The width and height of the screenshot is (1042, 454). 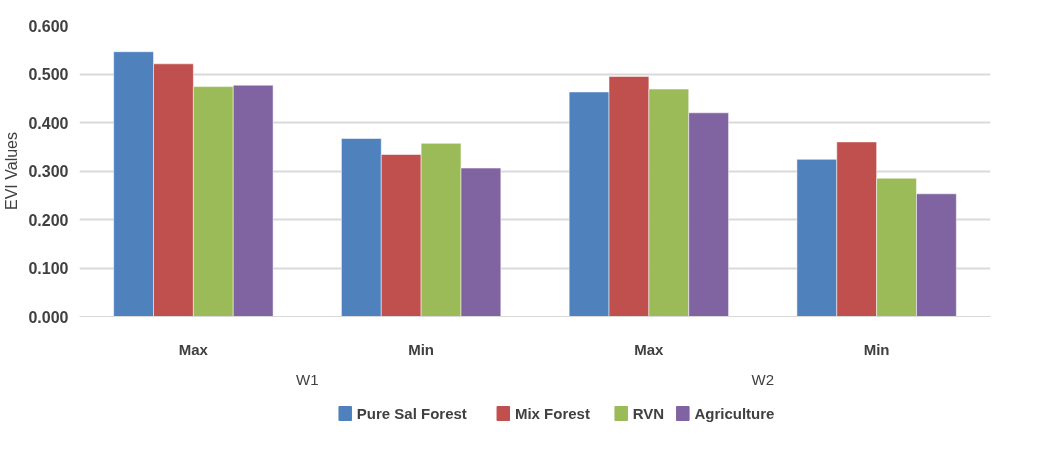 What do you see at coordinates (307, 379) in the screenshot?
I see `text: W1` at bounding box center [307, 379].